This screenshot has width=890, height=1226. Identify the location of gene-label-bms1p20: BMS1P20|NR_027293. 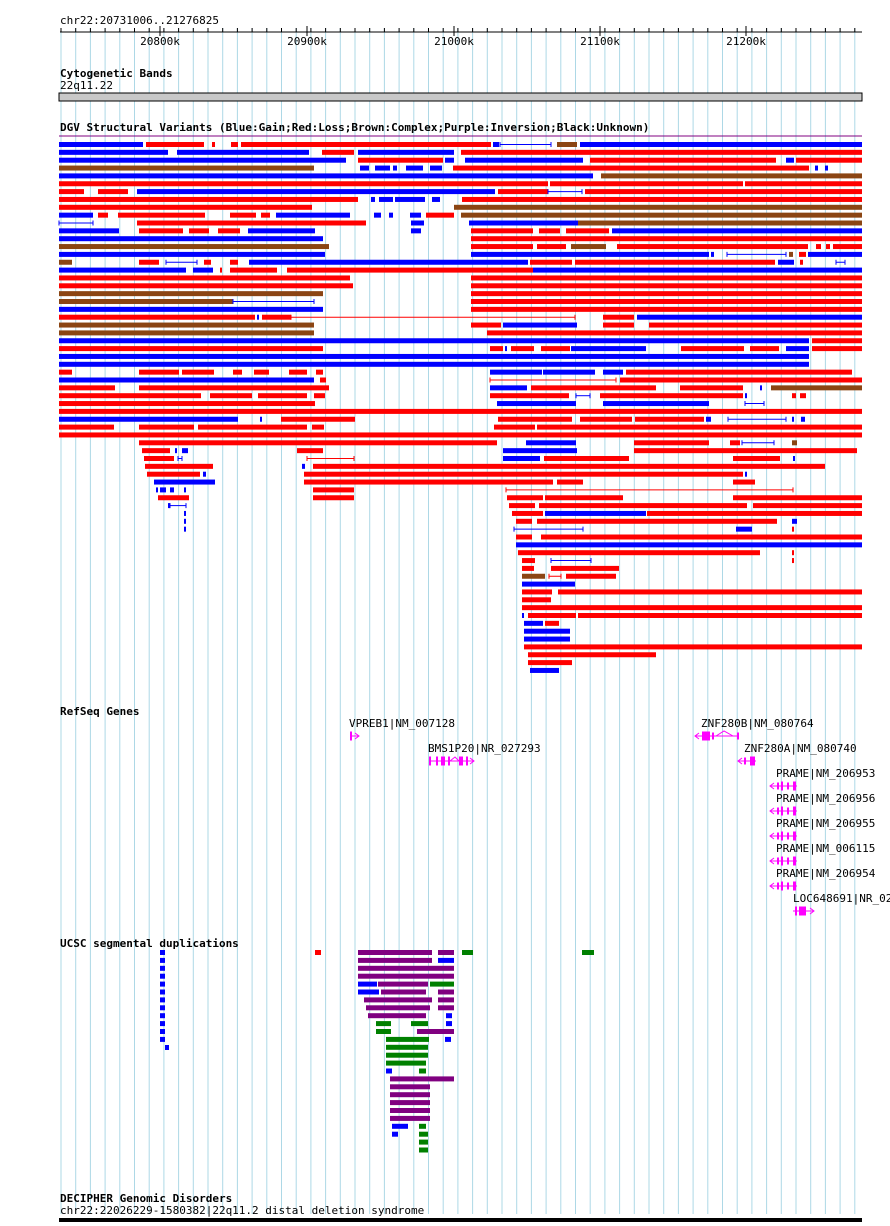
(484, 748).